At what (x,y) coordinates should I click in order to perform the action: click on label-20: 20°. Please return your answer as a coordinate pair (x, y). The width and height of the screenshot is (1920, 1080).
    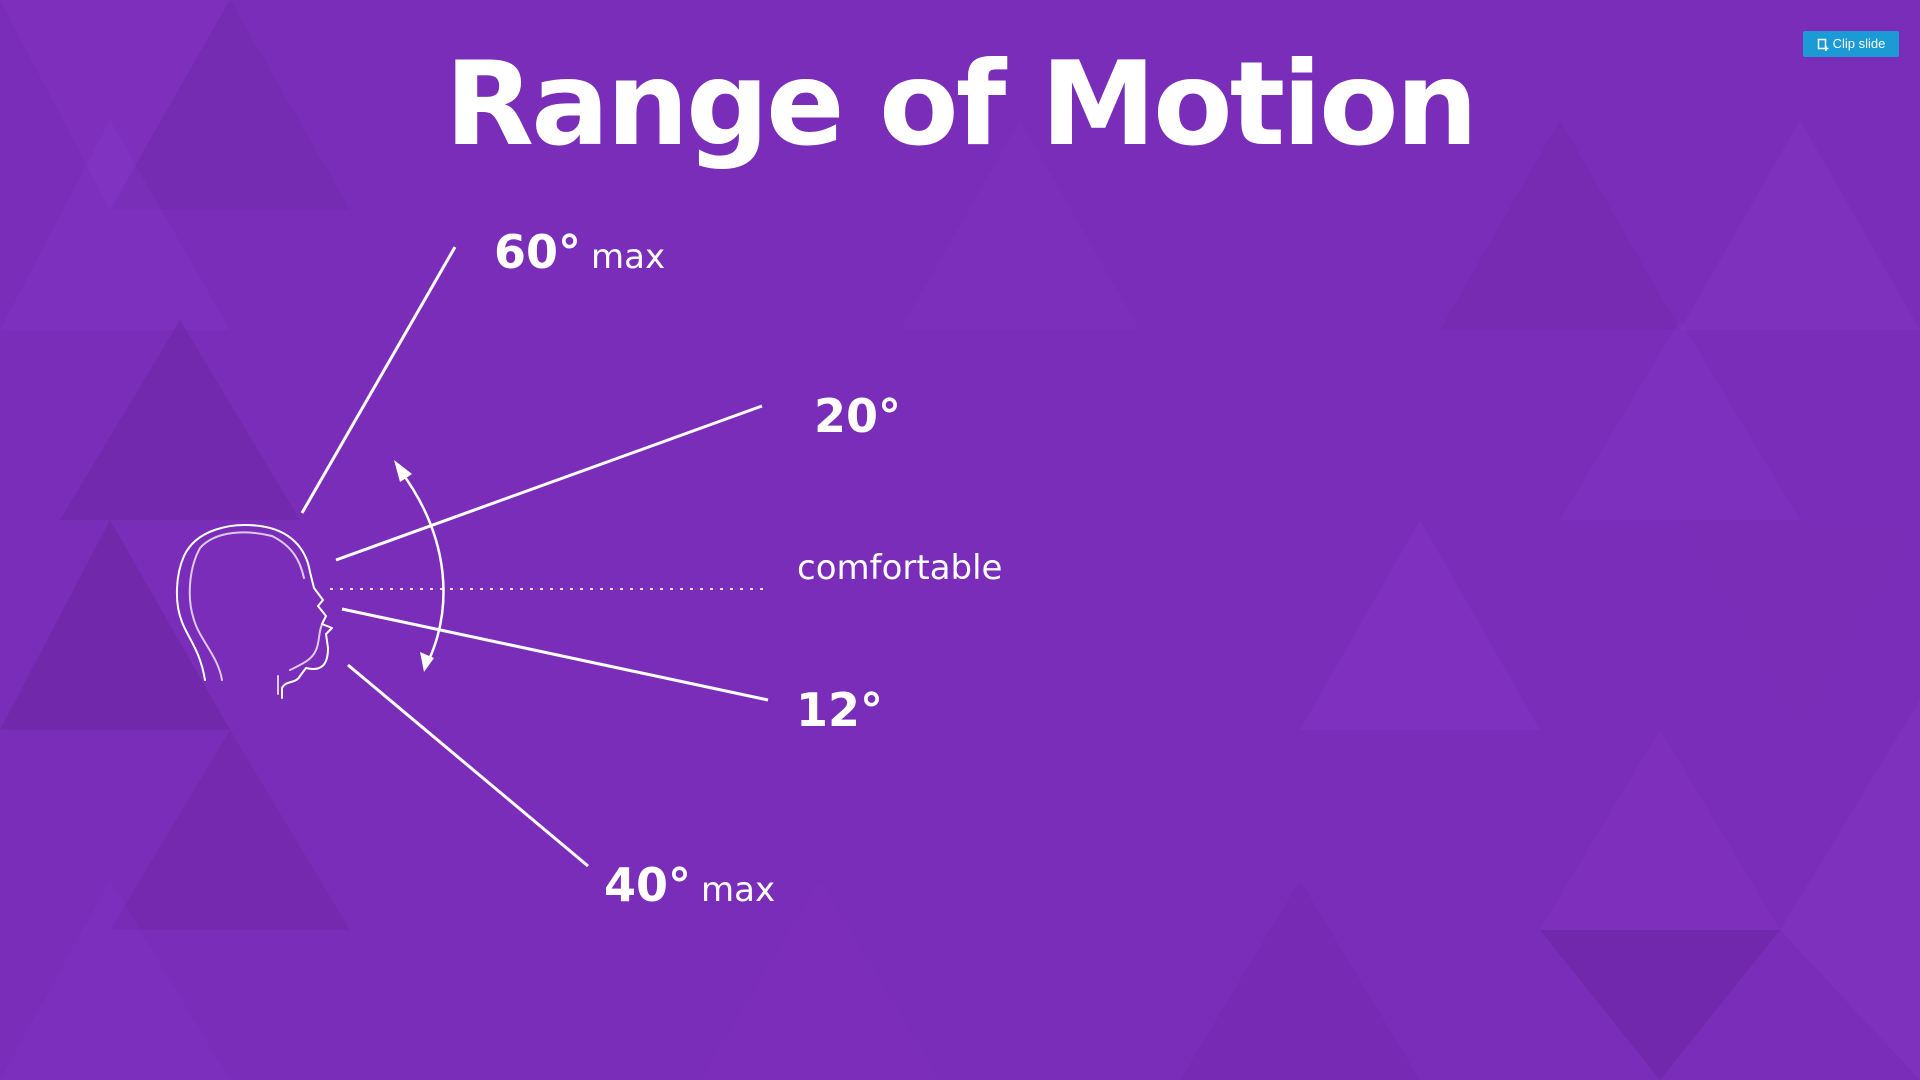
    Looking at the image, I should click on (857, 416).